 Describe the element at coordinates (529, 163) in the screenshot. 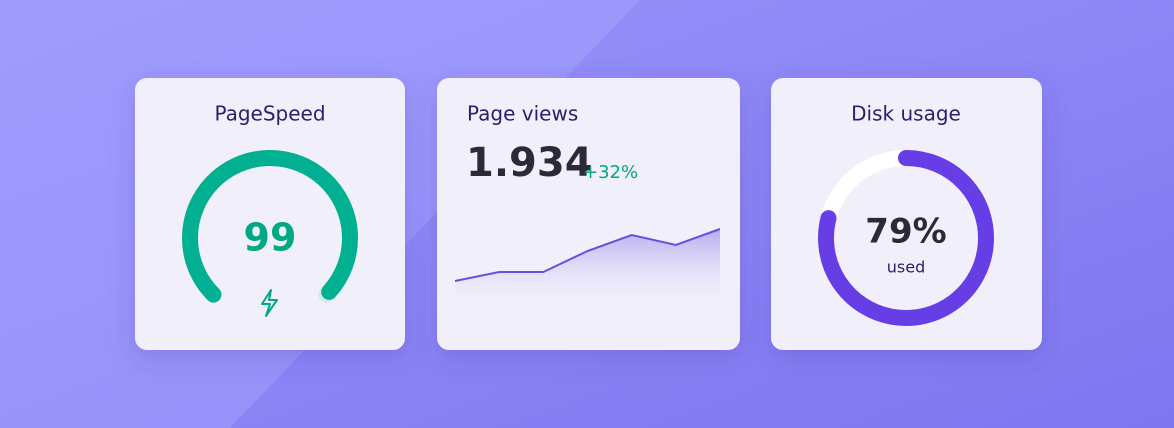

I see `total: 1.934` at that location.